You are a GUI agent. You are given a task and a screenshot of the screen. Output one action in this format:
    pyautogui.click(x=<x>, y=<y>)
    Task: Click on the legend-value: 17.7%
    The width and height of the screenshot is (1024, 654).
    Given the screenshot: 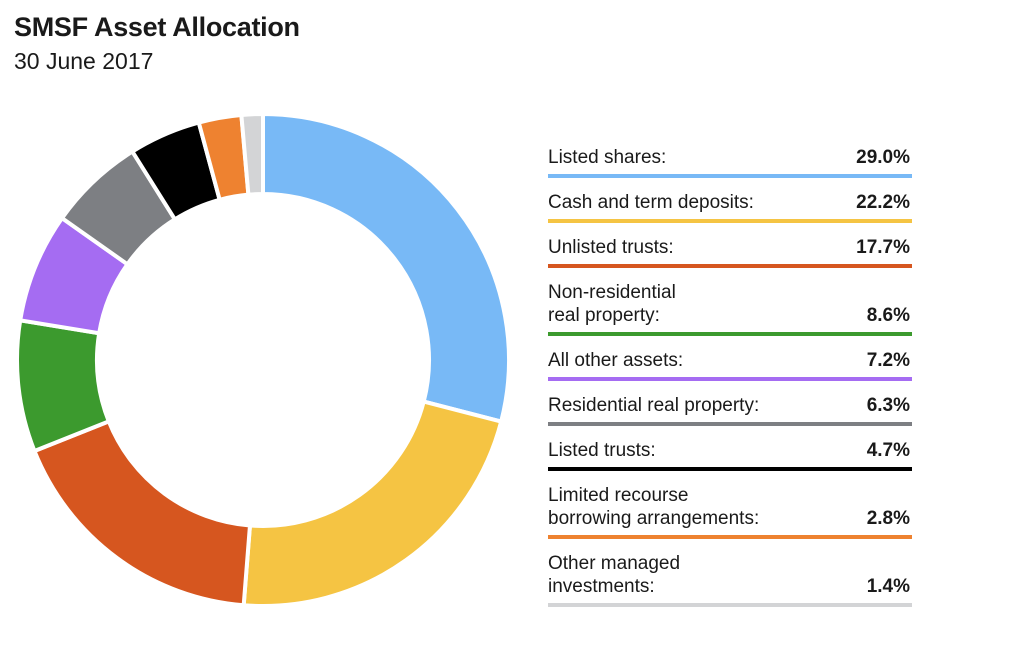 What is the action you would take?
    pyautogui.click(x=883, y=247)
    